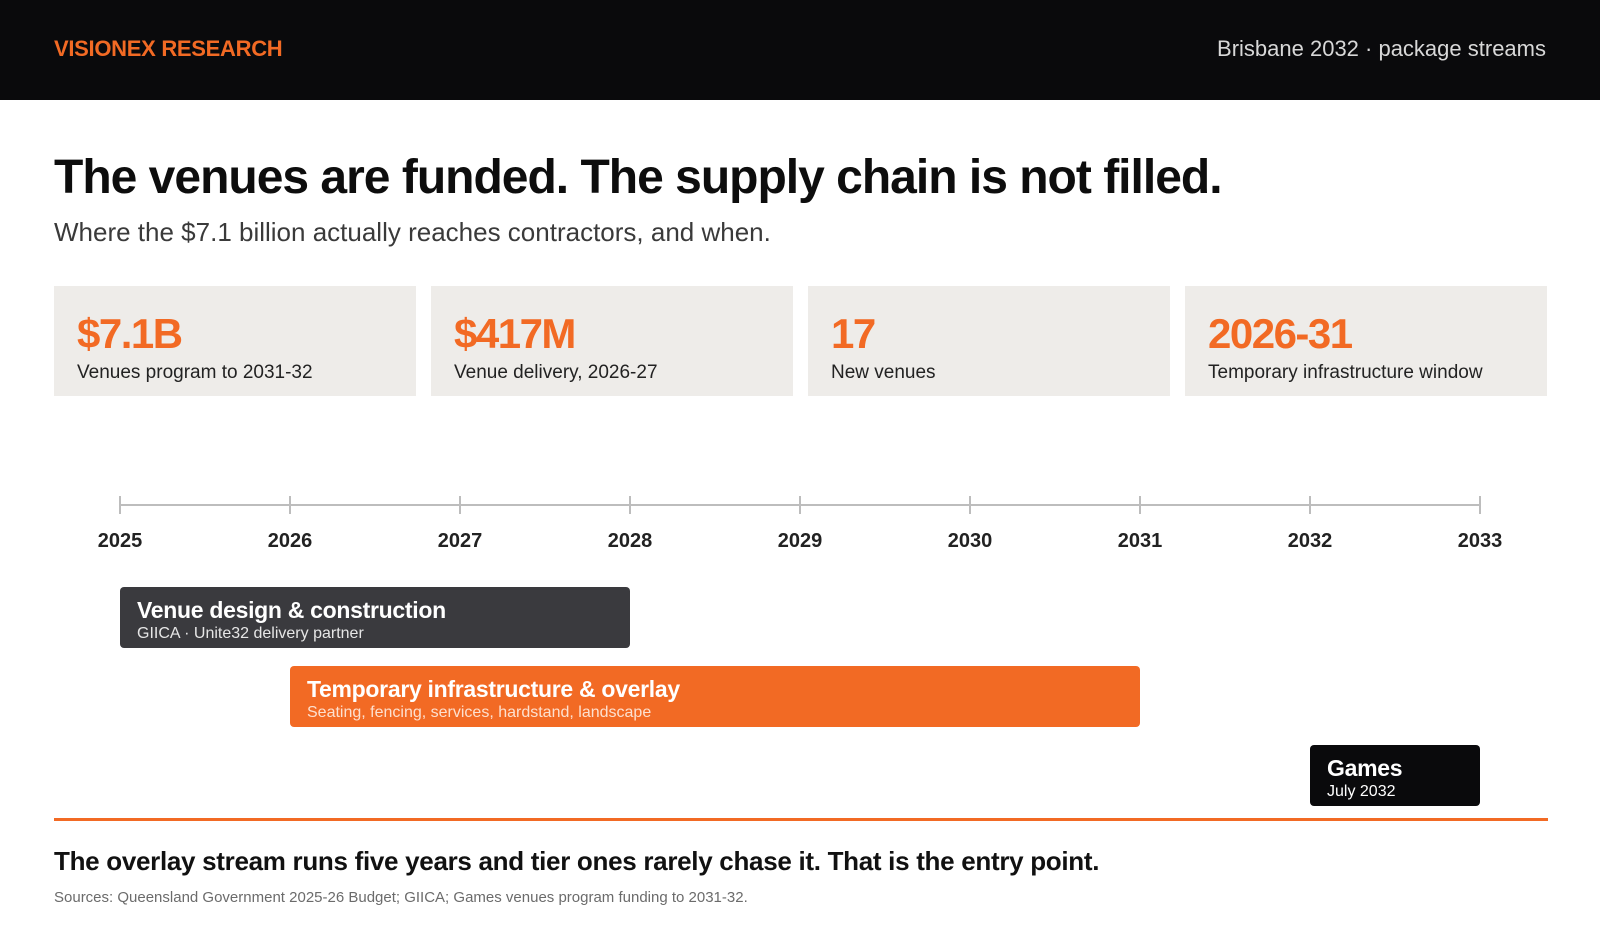  Describe the element at coordinates (250, 633) in the screenshot. I see `stream-detail: GIICA · Unite32 delivery partner` at that location.